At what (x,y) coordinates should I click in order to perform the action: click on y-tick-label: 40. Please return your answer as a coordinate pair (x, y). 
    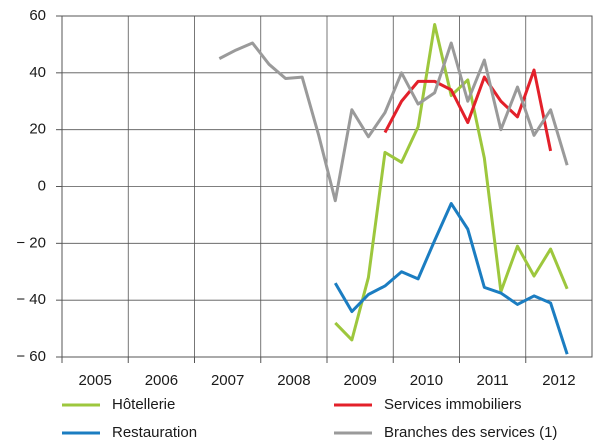
    Looking at the image, I should click on (37, 72).